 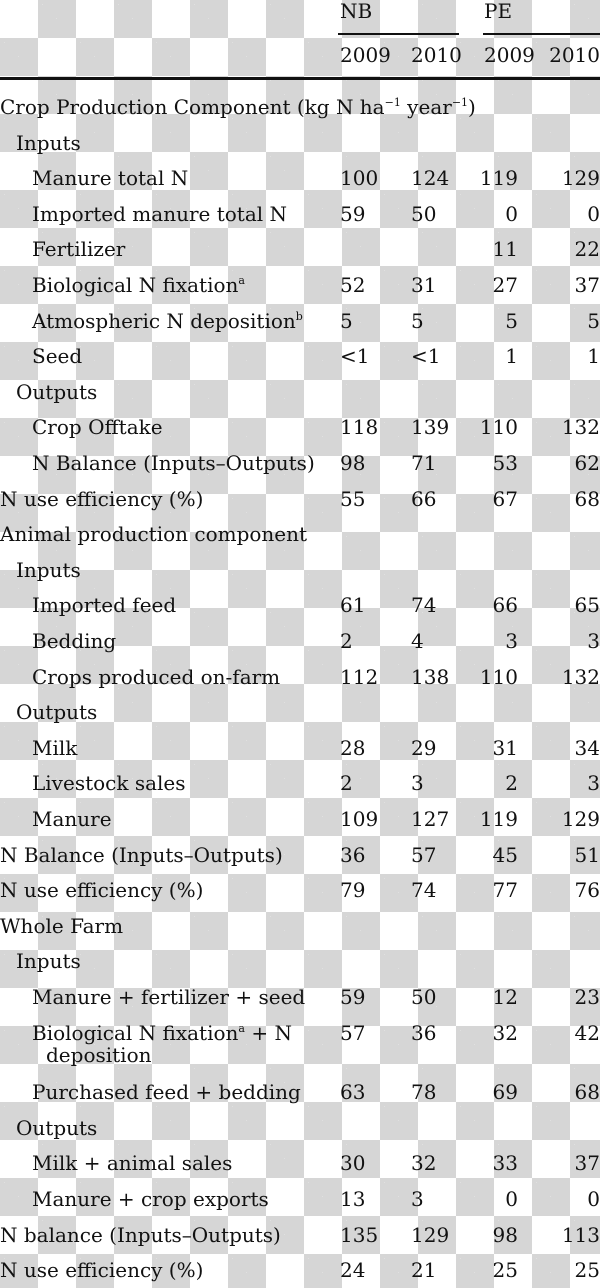 What do you see at coordinates (300, 890) in the screenshot?
I see `table-row: N use efficiency (%) 79 74 77 76` at bounding box center [300, 890].